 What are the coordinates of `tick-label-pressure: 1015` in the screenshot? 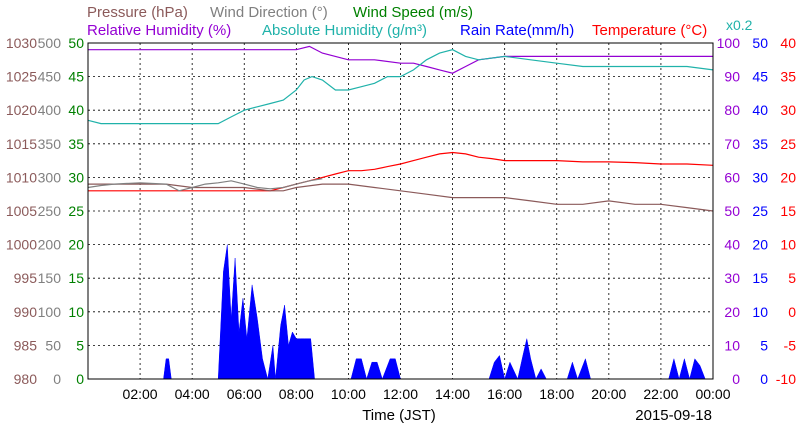 It's located at (21, 144).